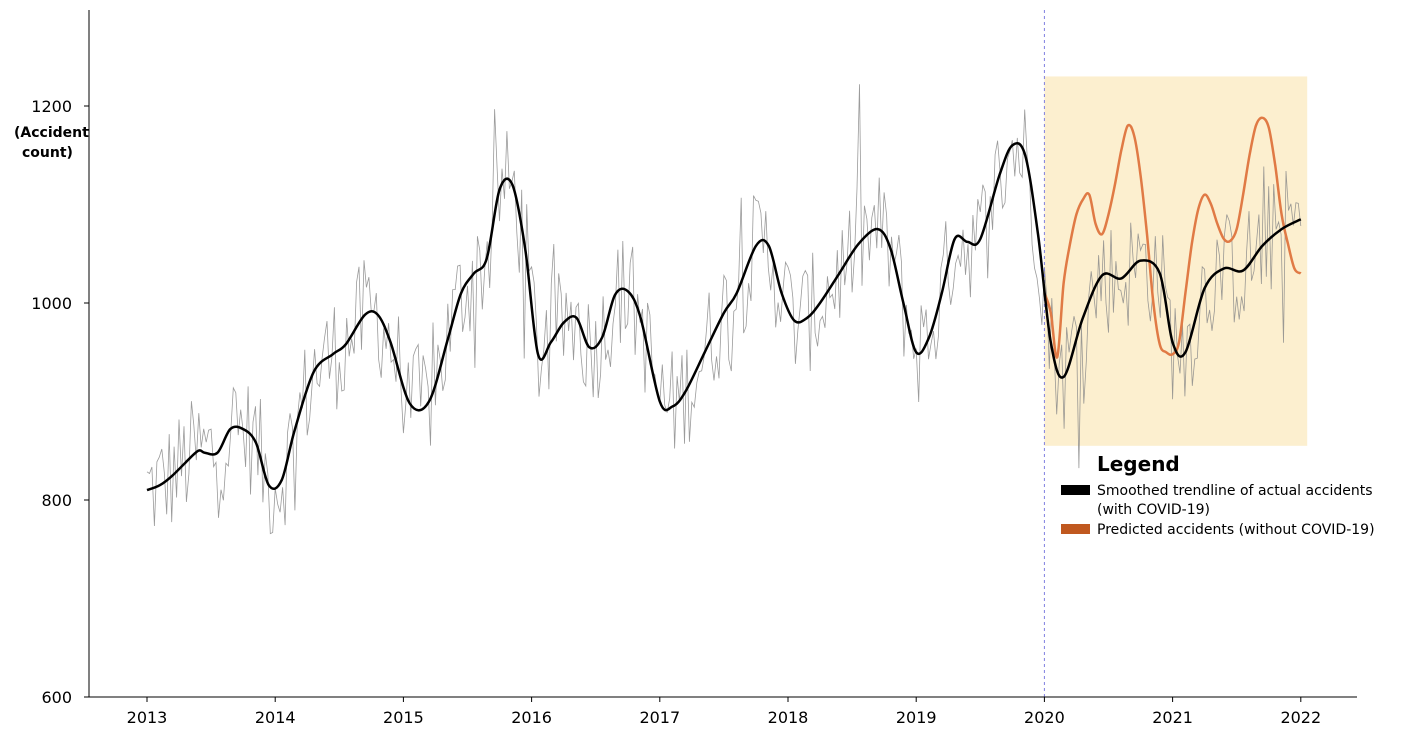 This screenshot has height=738, width=1403. What do you see at coordinates (56, 697) in the screenshot?
I see `y-tick-label: 600` at bounding box center [56, 697].